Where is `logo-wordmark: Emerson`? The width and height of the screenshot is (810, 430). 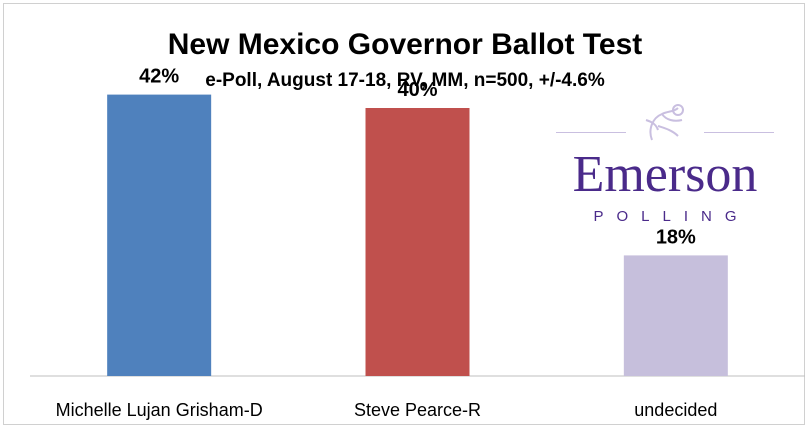 logo-wordmark: Emerson is located at coordinates (665, 174).